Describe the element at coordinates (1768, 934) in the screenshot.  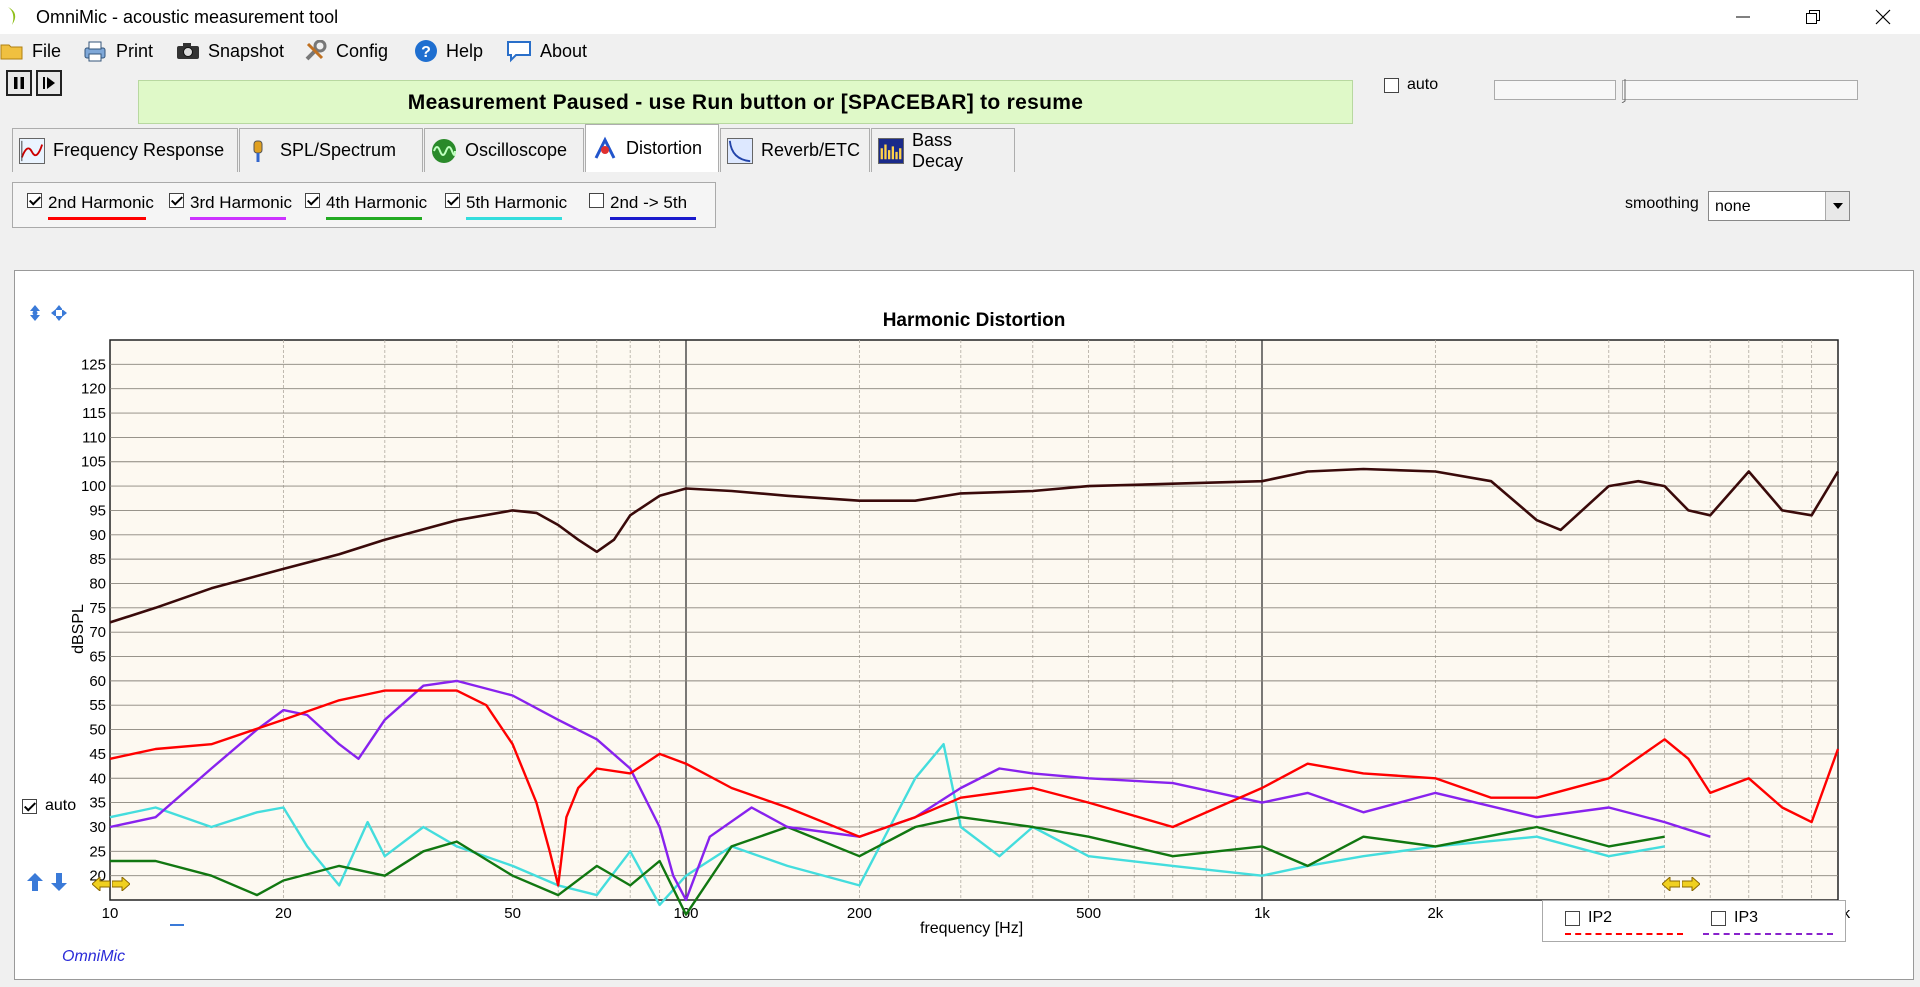
I see `ip3-swatch` at that location.